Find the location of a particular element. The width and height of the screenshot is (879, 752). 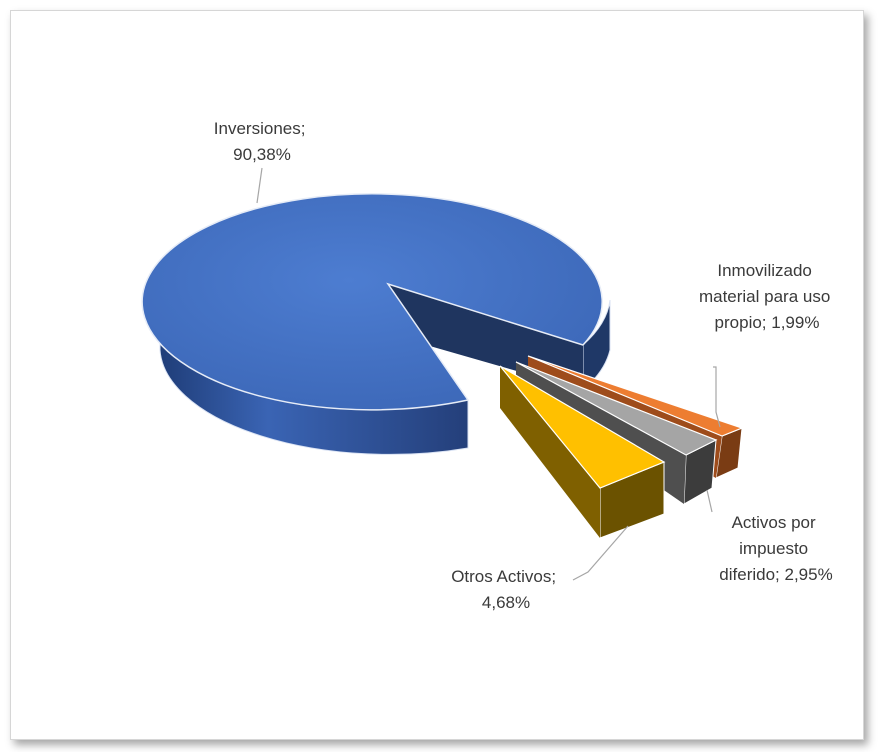

label-otros-activos: Otros Activos; 4,68% is located at coordinates (506, 589).